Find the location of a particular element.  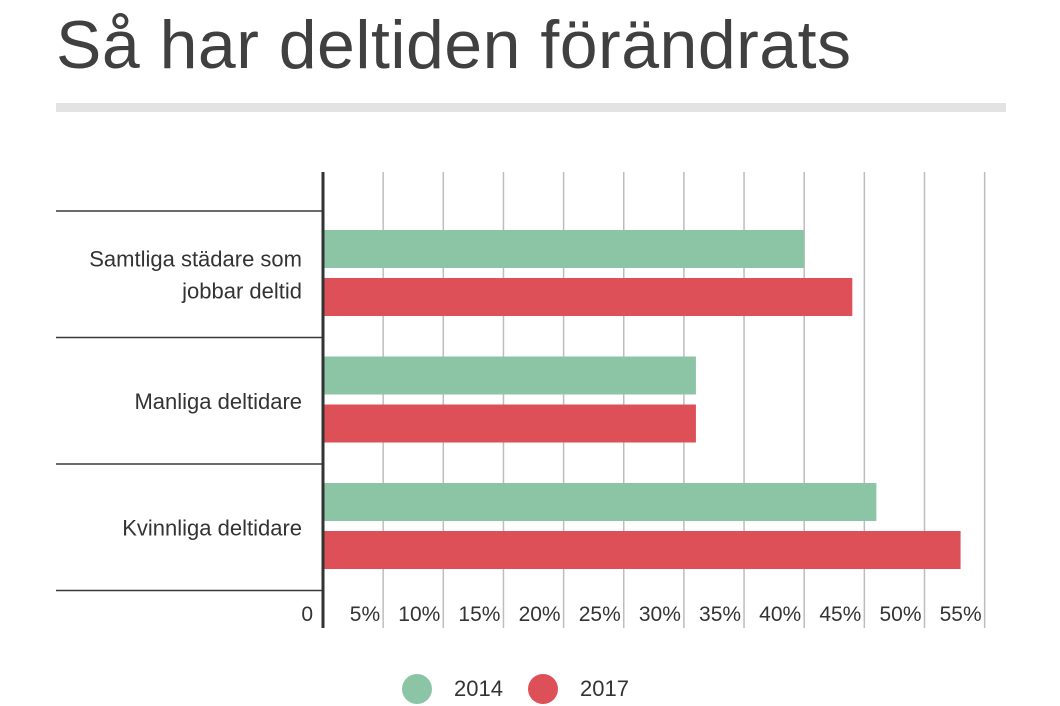

chart-title: Så har deltiden förändrats is located at coordinates (454, 45).